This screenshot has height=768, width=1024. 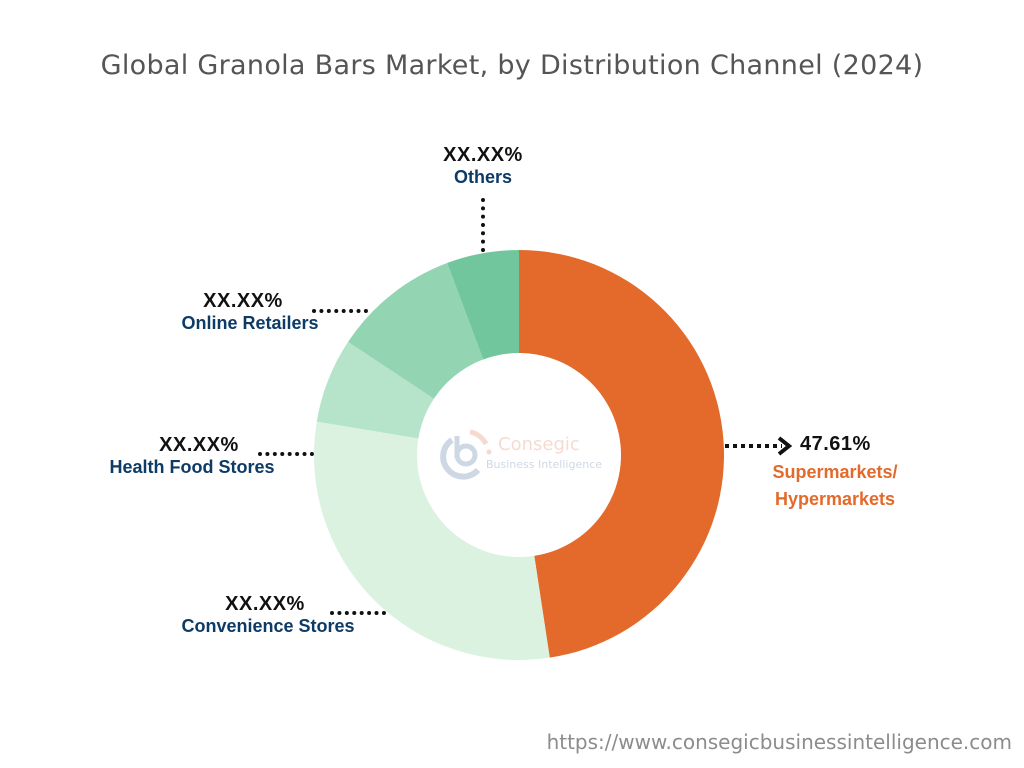 I want to click on watermark: Consegic Business Intelligence, so click(x=523, y=453).